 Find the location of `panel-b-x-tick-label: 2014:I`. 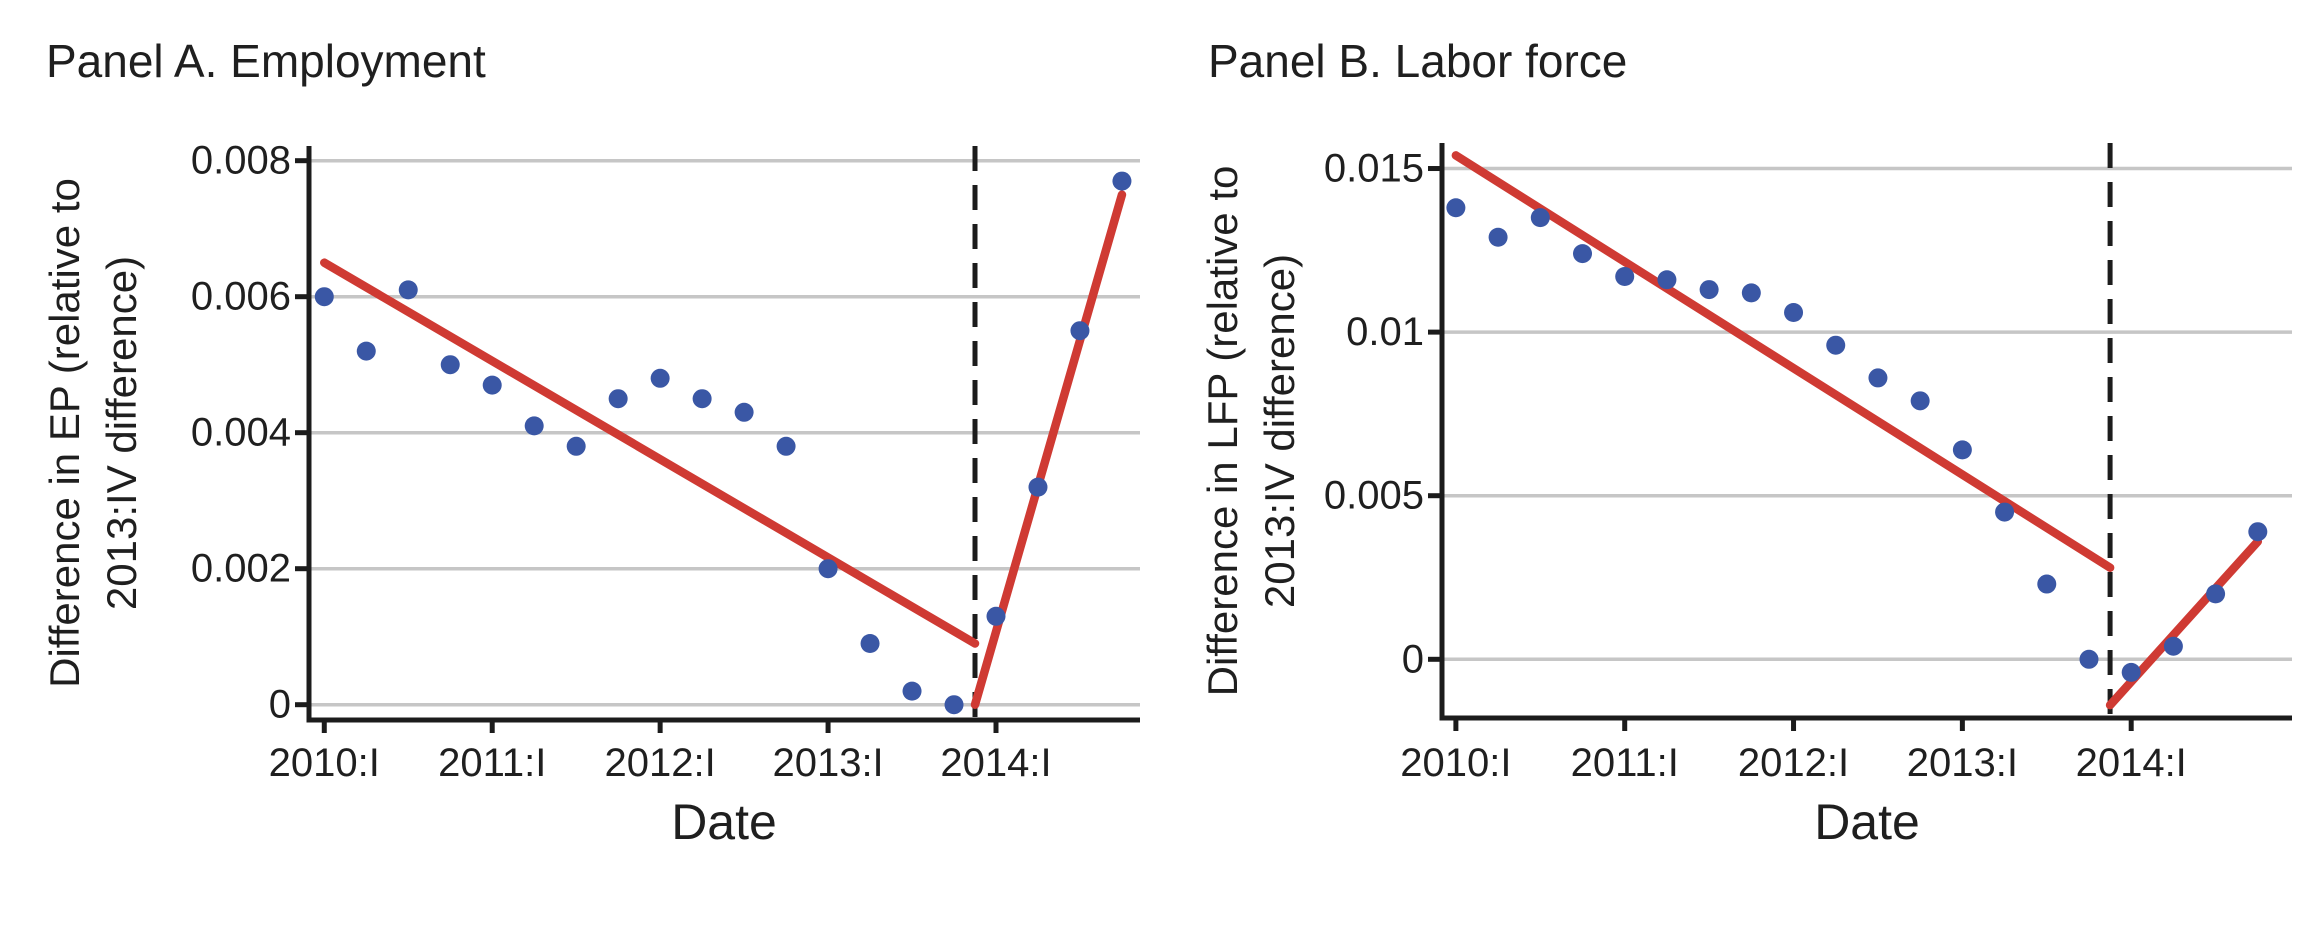

panel-b-x-tick-label: 2014:I is located at coordinates (2131, 763).